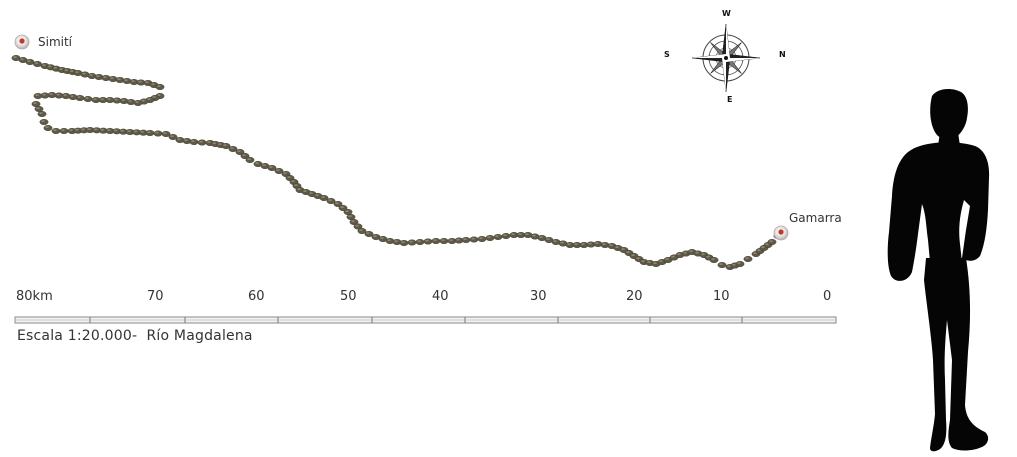  Describe the element at coordinates (348, 296) in the screenshot. I see `scale-tick-label: 50` at that location.